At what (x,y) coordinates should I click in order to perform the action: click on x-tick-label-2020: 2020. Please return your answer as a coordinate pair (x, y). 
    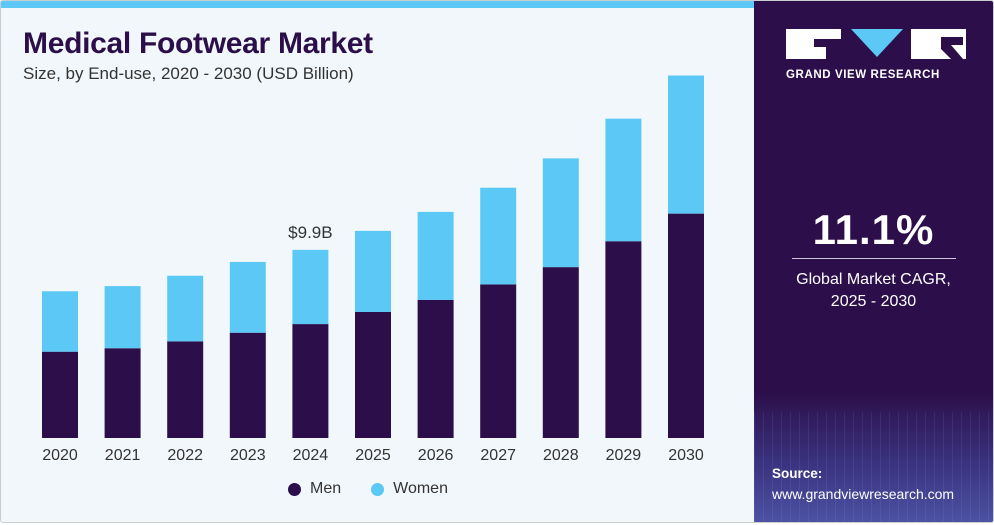
    Looking at the image, I should click on (60, 455).